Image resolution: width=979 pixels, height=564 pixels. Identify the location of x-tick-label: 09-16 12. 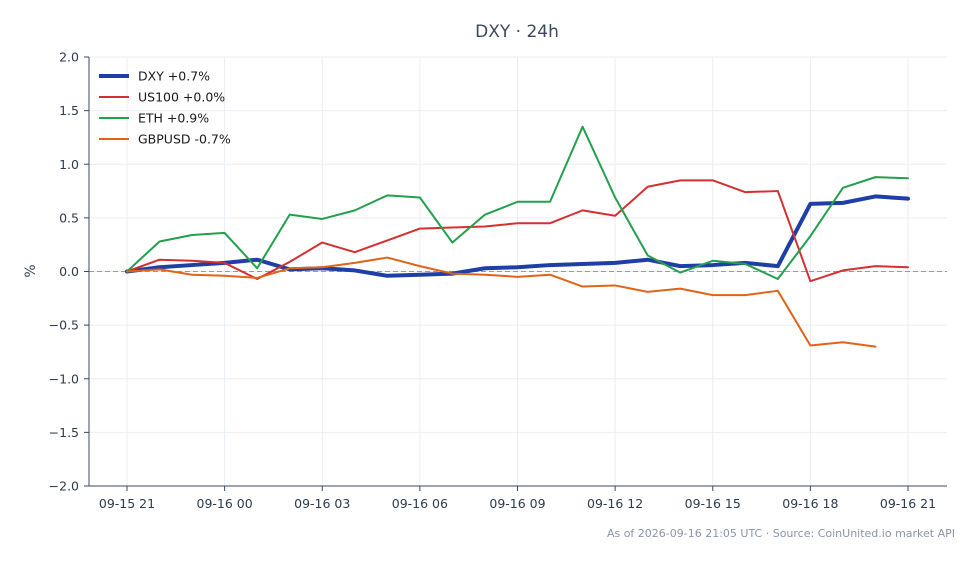
(615, 503).